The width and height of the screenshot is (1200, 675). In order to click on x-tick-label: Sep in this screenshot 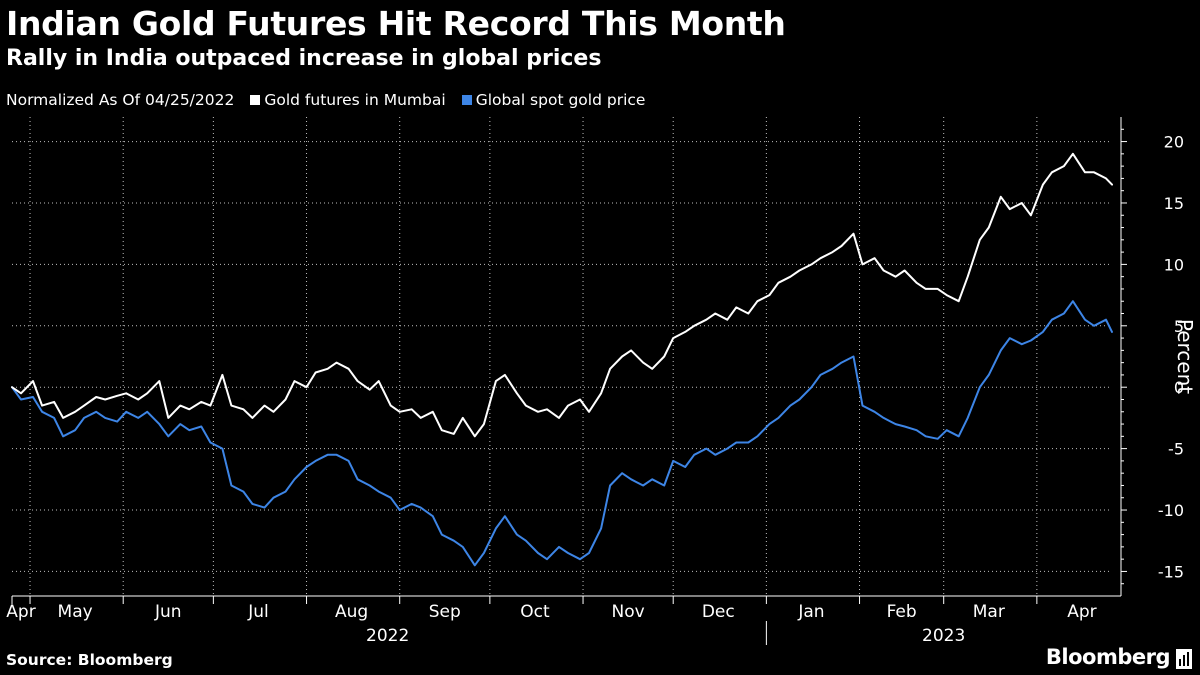, I will do `click(445, 612)`.